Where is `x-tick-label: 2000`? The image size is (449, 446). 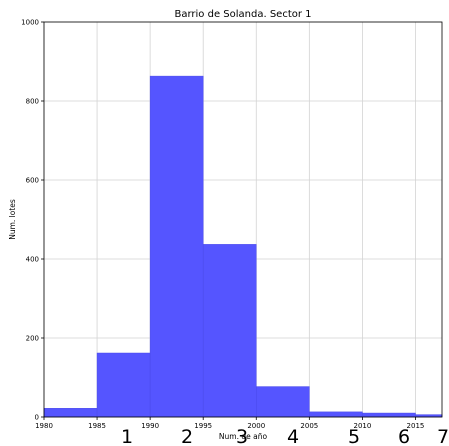 x-tick-label: 2000 is located at coordinates (256, 426).